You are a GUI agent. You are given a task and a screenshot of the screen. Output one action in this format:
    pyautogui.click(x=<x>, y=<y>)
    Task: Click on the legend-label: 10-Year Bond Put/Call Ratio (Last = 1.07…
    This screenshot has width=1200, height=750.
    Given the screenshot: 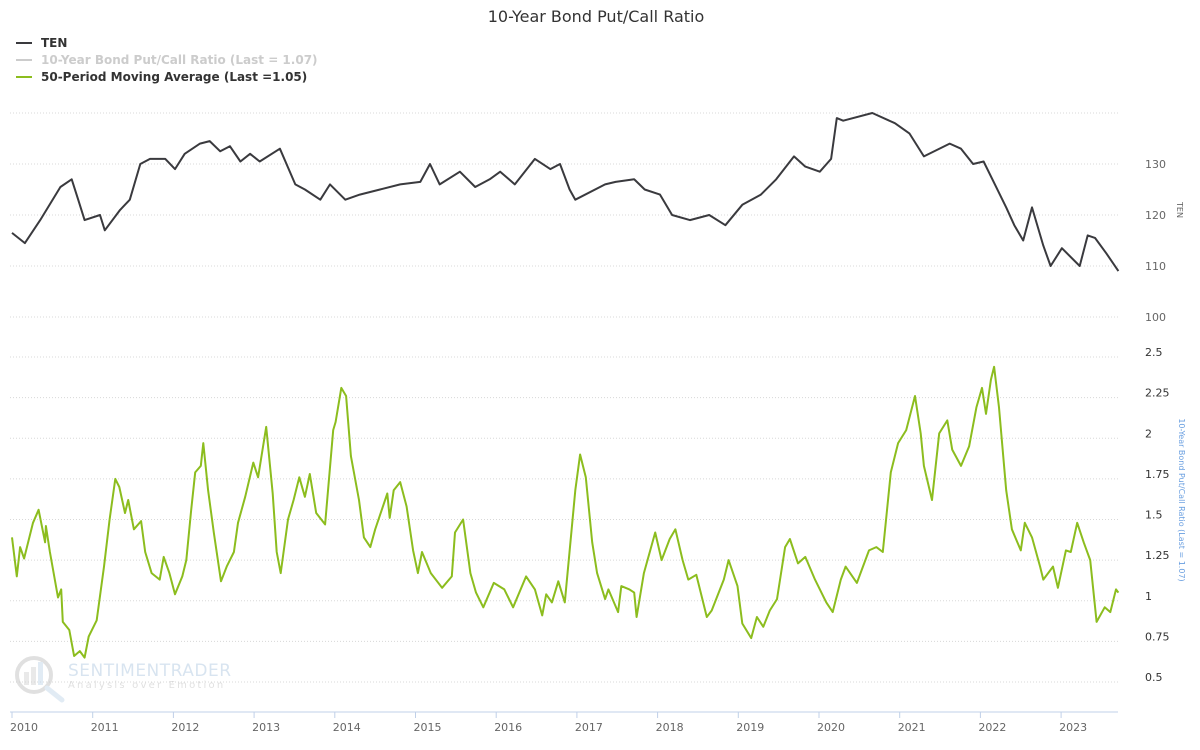 What is the action you would take?
    pyautogui.click(x=179, y=60)
    